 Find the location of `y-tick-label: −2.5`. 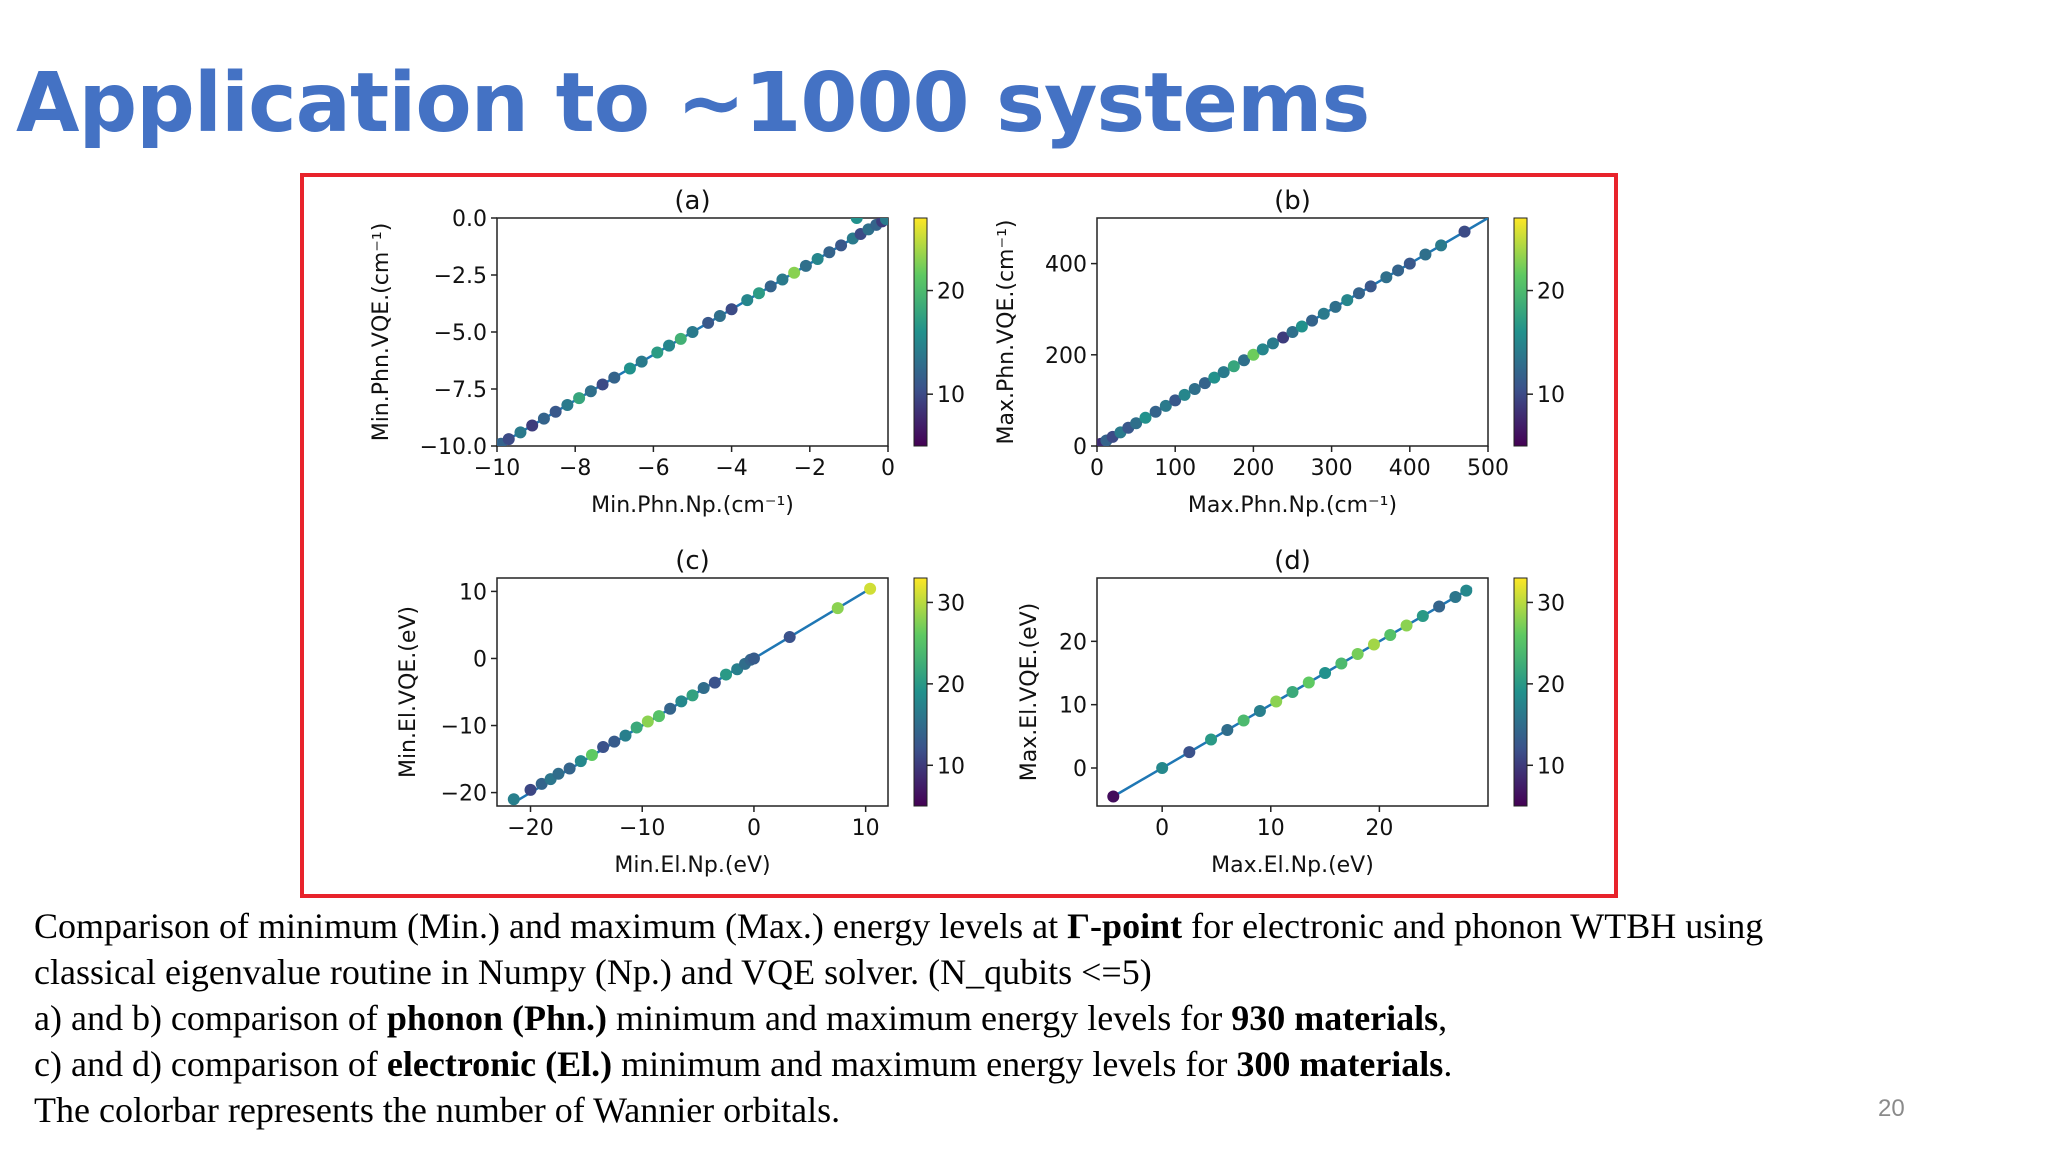

y-tick-label: −2.5 is located at coordinates (460, 276).